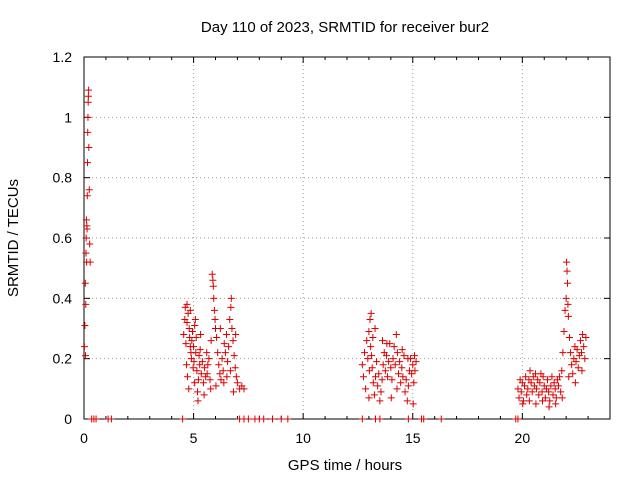 This screenshot has width=640, height=480. Describe the element at coordinates (68, 117) in the screenshot. I see `y-tick-label: 1` at that location.